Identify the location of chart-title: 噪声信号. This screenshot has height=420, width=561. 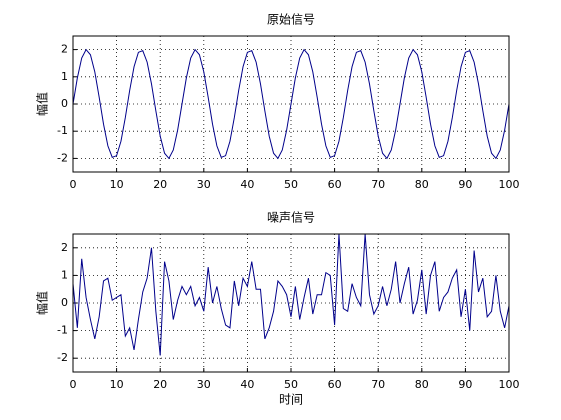
(291, 218).